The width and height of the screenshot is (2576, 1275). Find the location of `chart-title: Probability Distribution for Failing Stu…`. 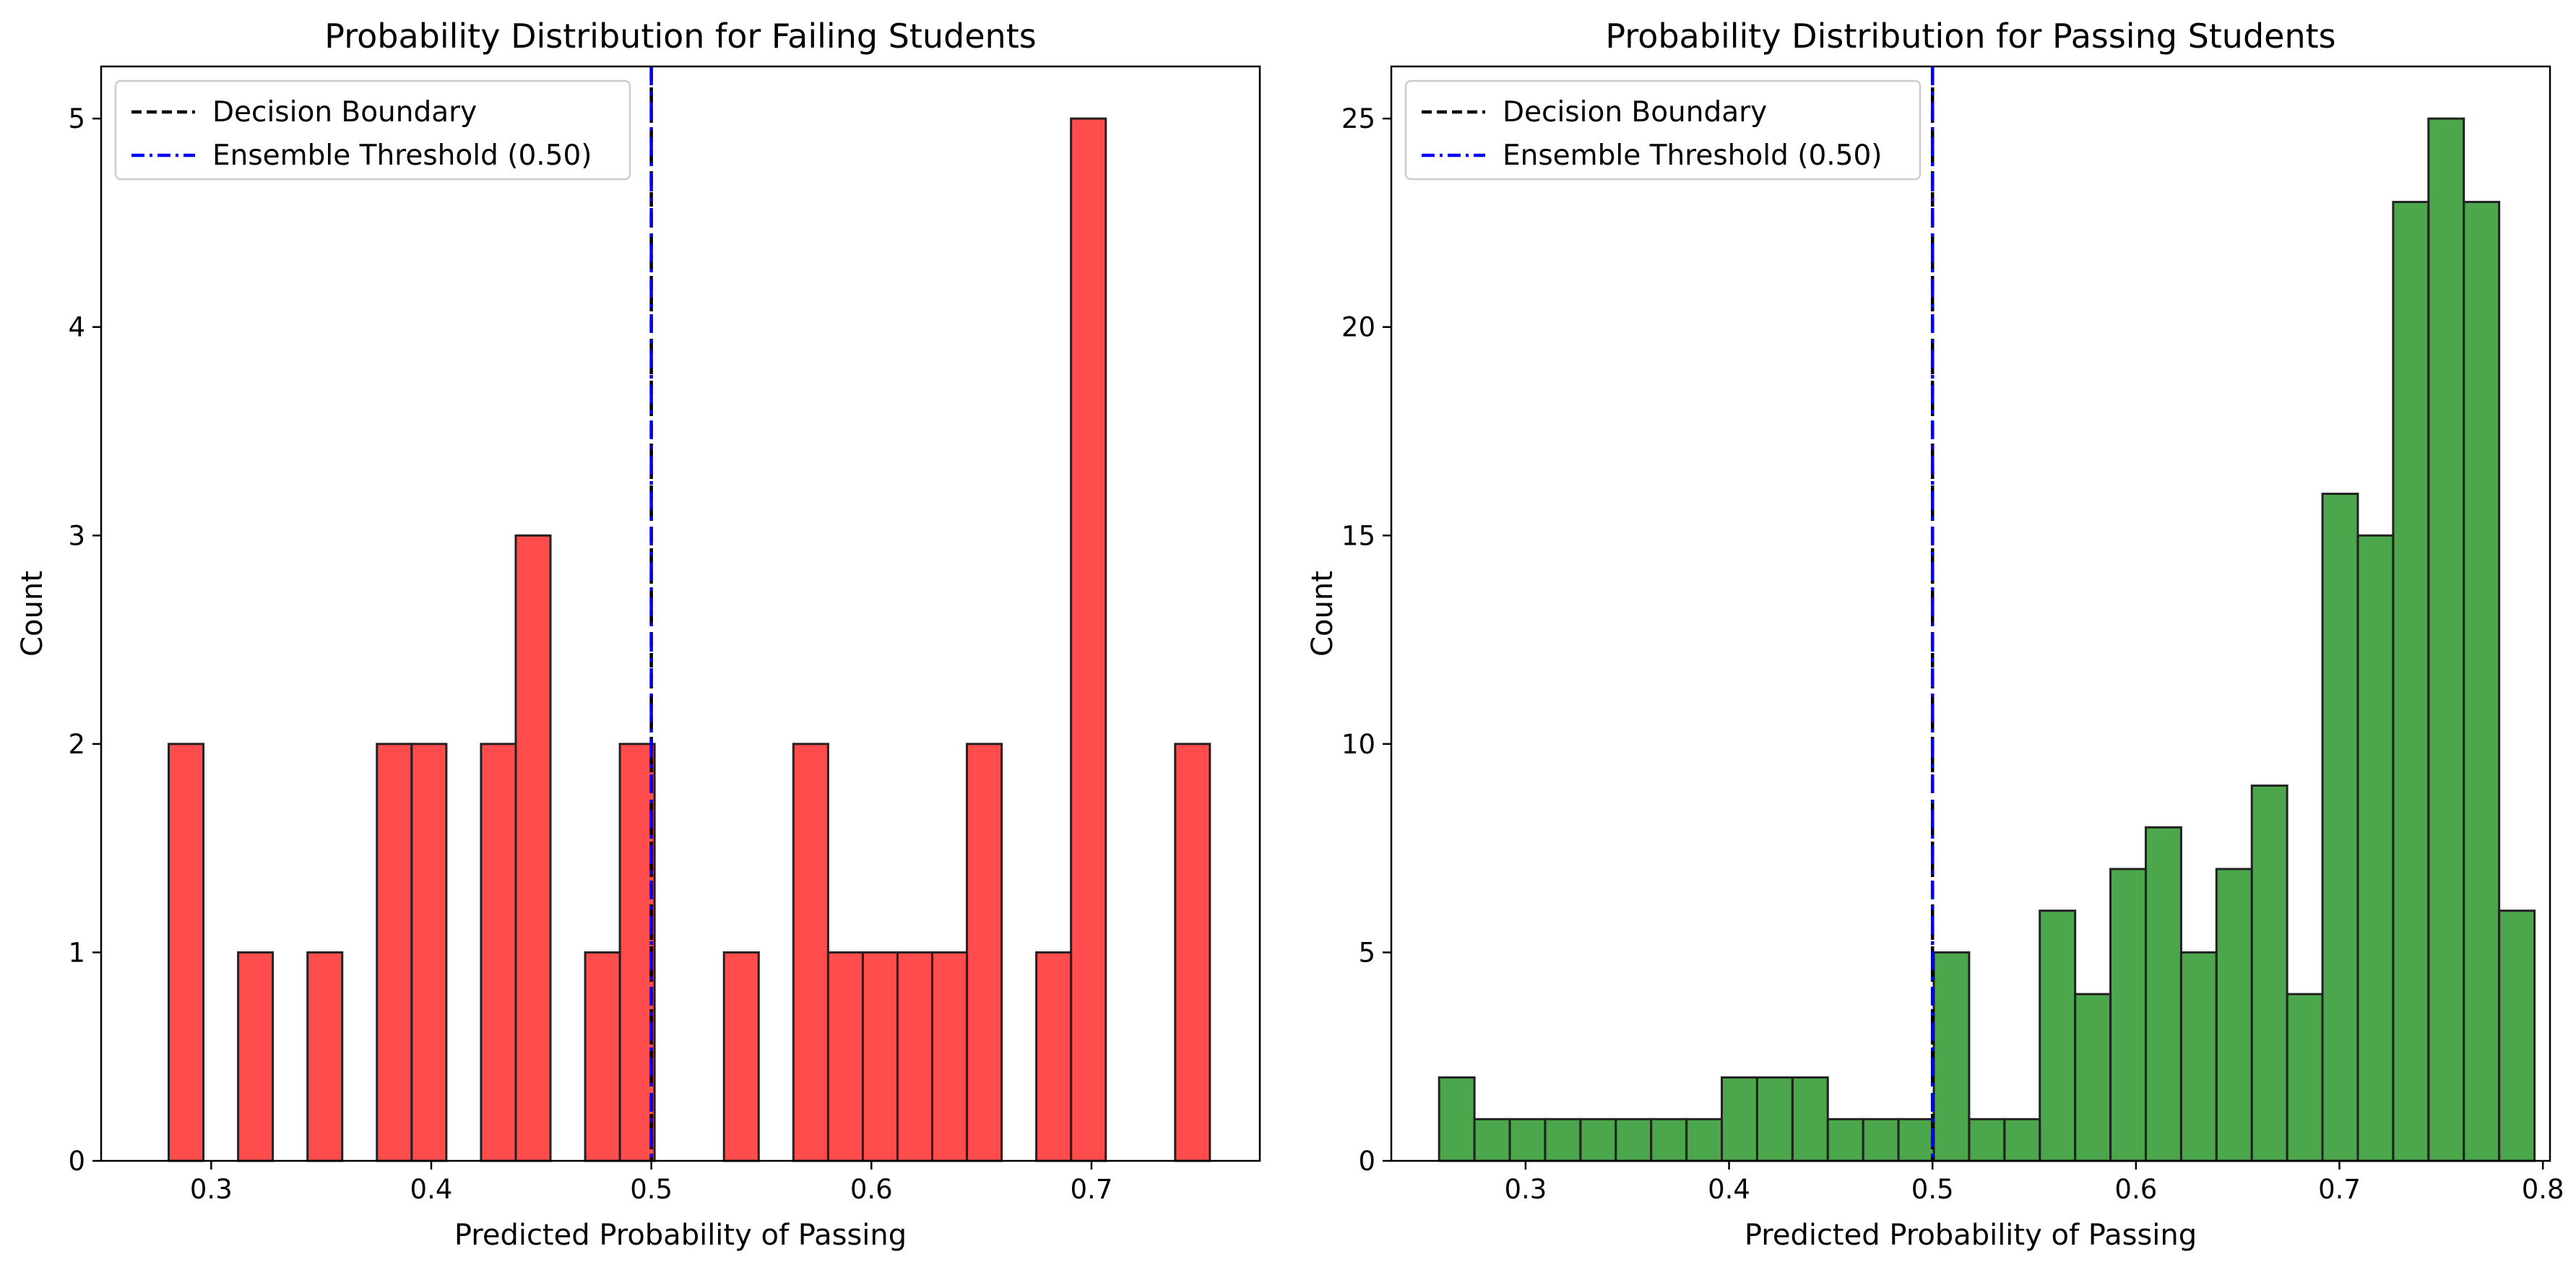

chart-title: Probability Distribution for Failing Stu… is located at coordinates (680, 36).